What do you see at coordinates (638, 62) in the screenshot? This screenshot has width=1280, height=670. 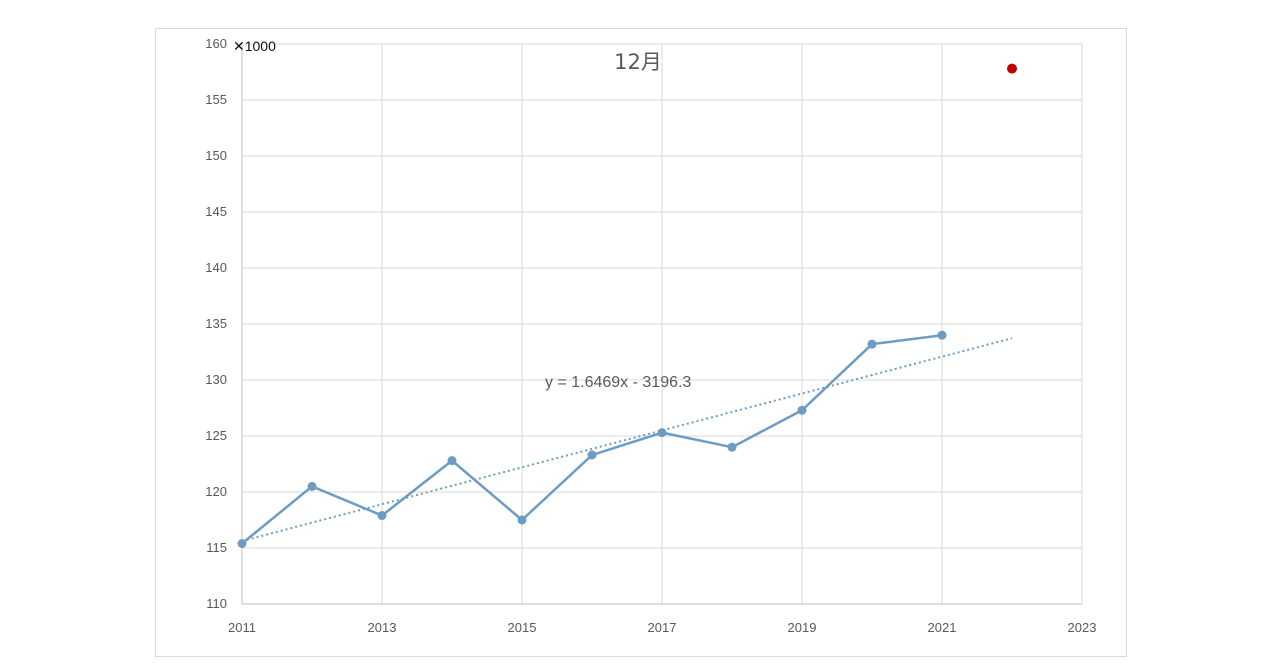 I see `chart-title: 12月` at bounding box center [638, 62].